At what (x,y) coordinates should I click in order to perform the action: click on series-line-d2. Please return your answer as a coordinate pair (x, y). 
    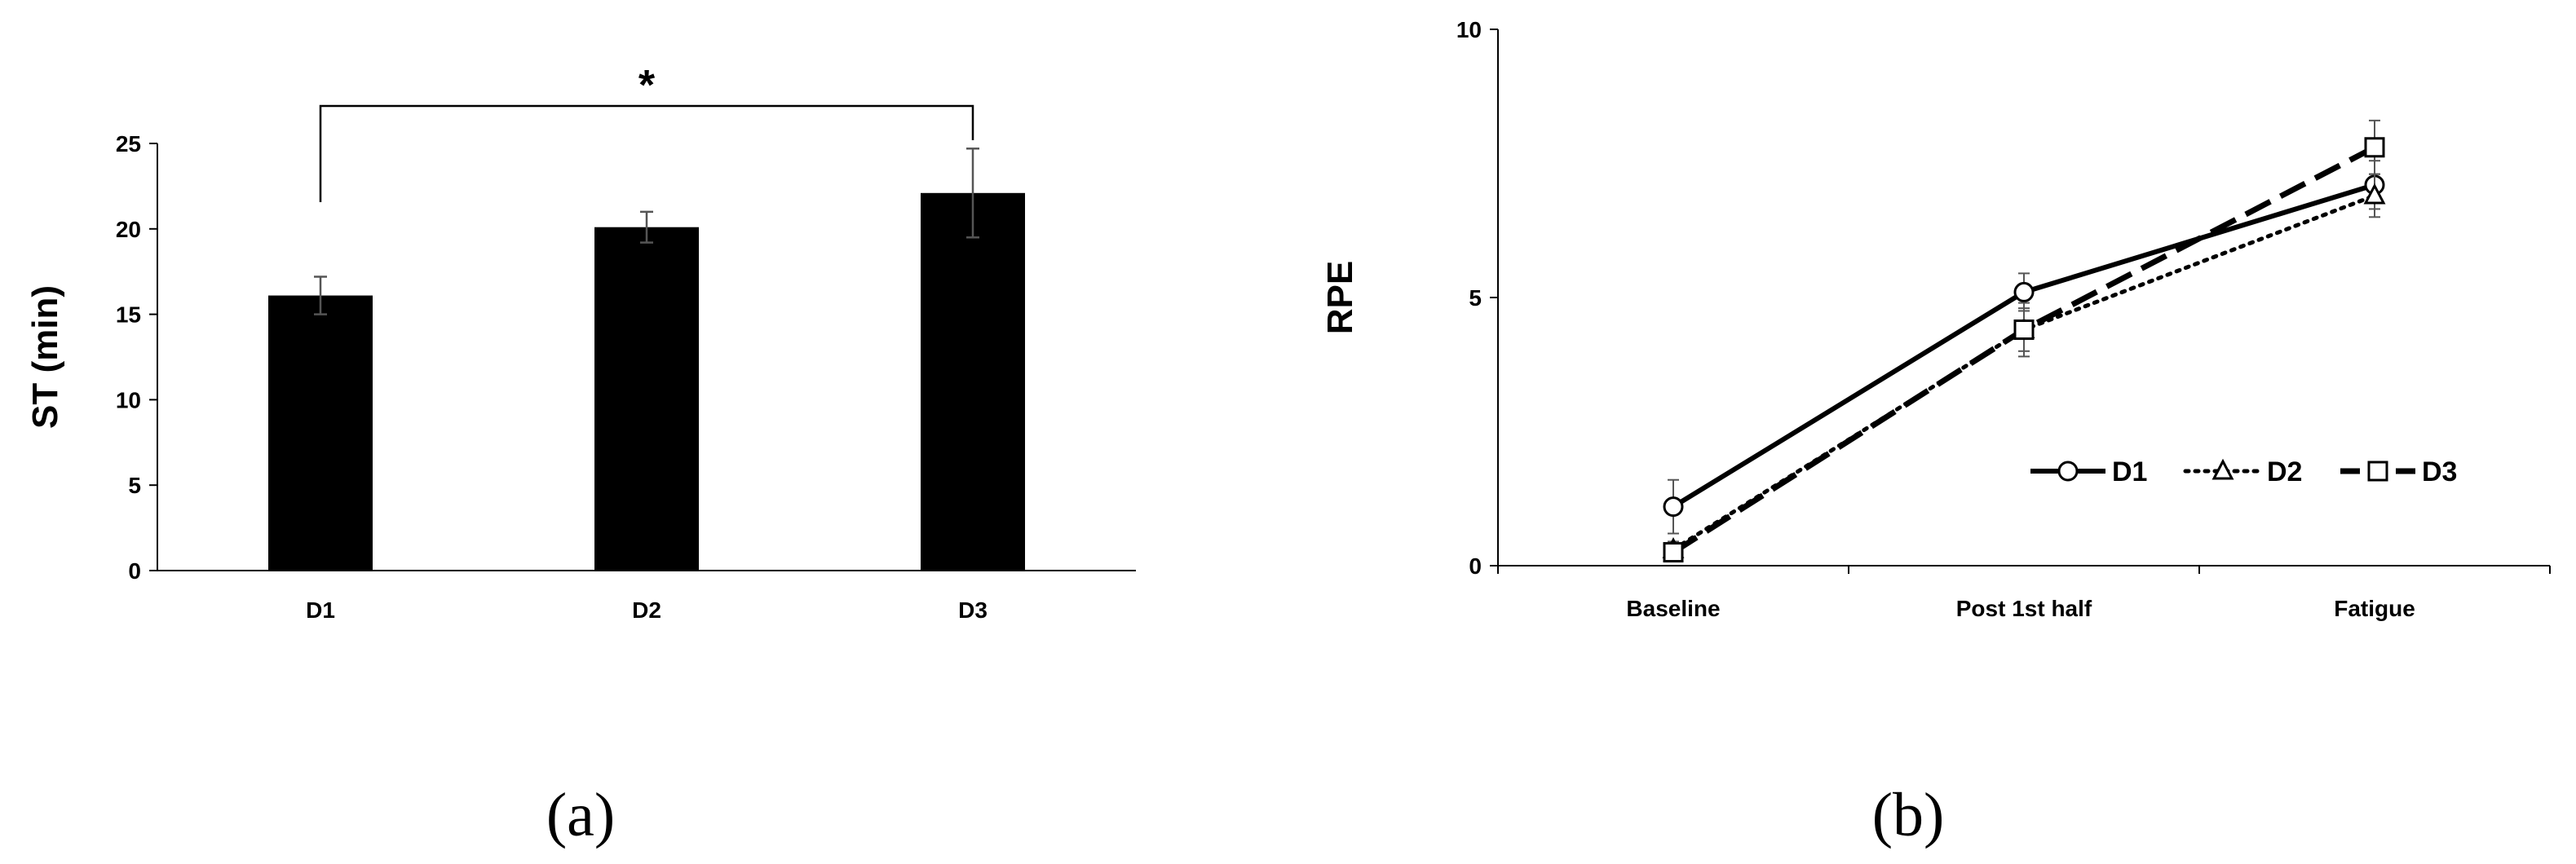
    Looking at the image, I should click on (2024, 373).